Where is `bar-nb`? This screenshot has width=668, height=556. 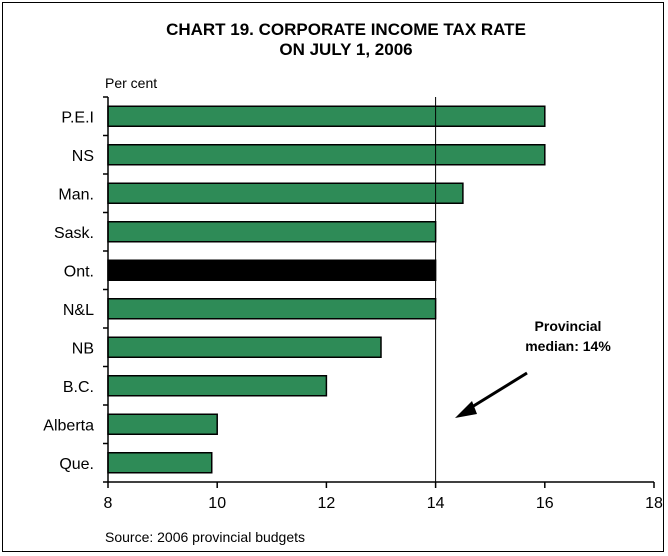 bar-nb is located at coordinates (244, 347).